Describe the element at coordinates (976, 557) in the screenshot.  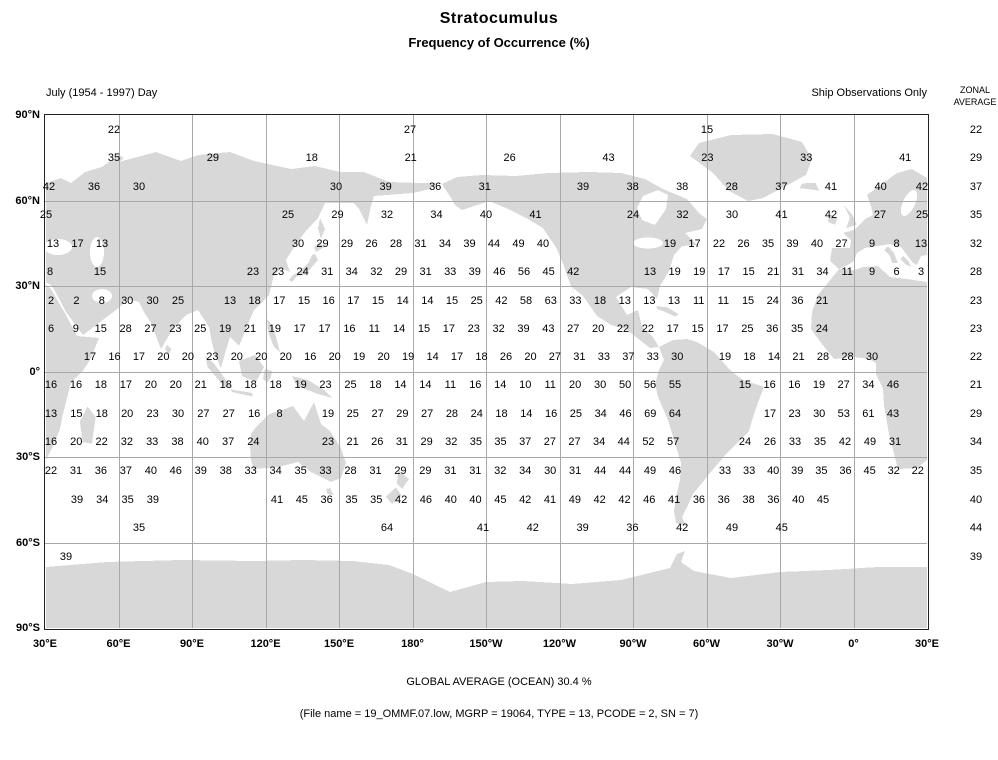
I see `zonal-average-value: 39` at that location.